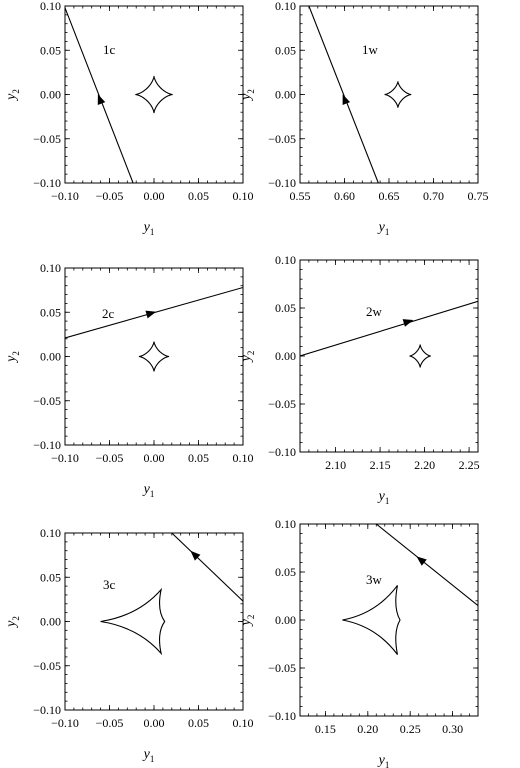 Image resolution: width=520 pixels, height=768 pixels. I want to click on x-tick-label: 0.75, so click(478, 196).